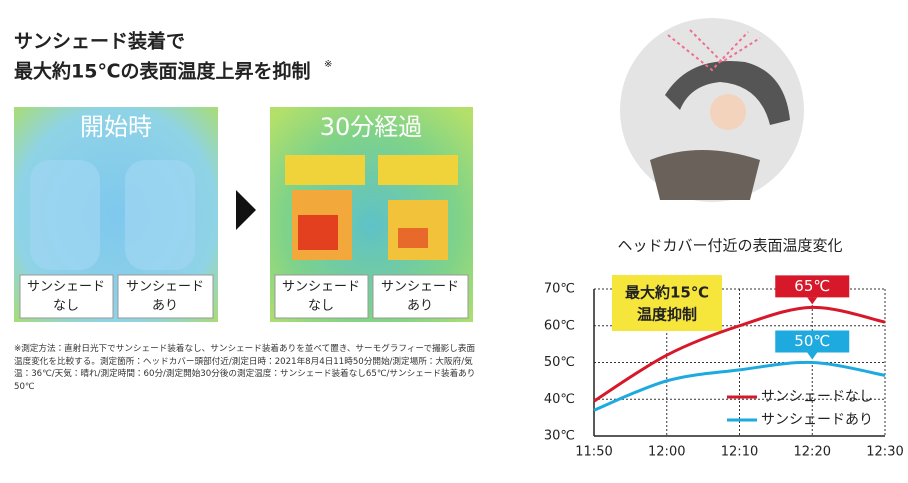 This screenshot has height=483, width=908. Describe the element at coordinates (559, 399) in the screenshot. I see `y-tick-label: 40℃` at that location.